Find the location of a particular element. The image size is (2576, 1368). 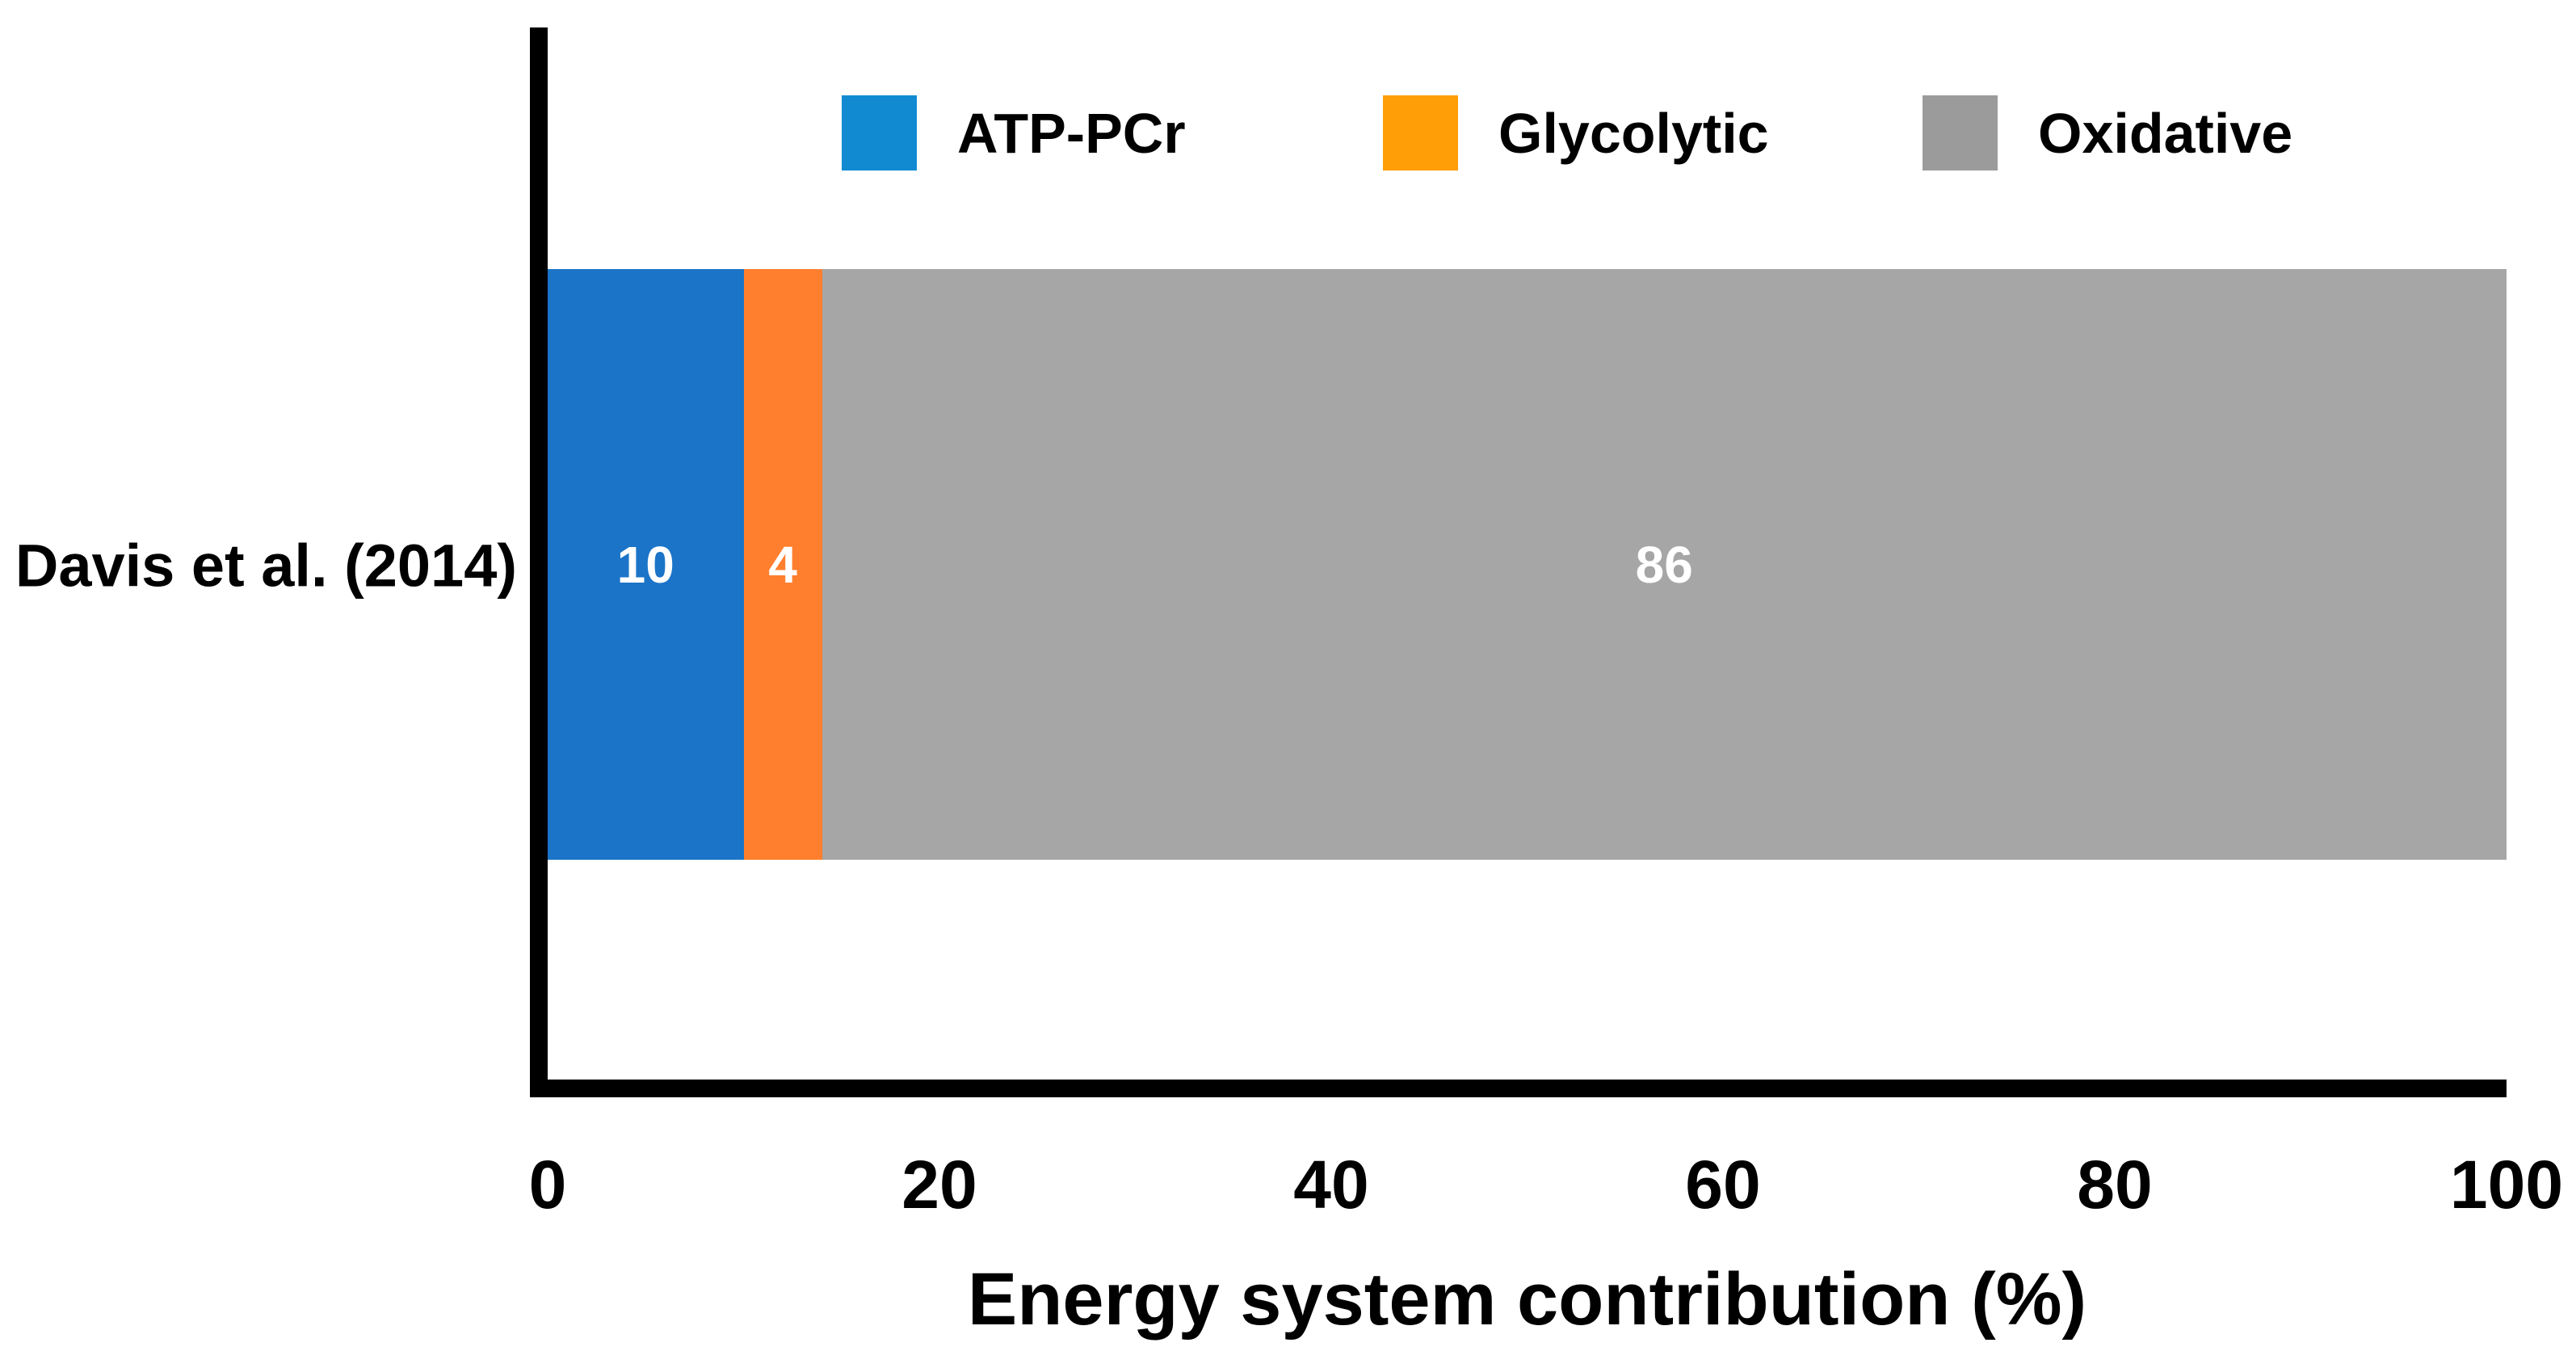

bar-value-label-atp-pcr: 10 is located at coordinates (645, 564).